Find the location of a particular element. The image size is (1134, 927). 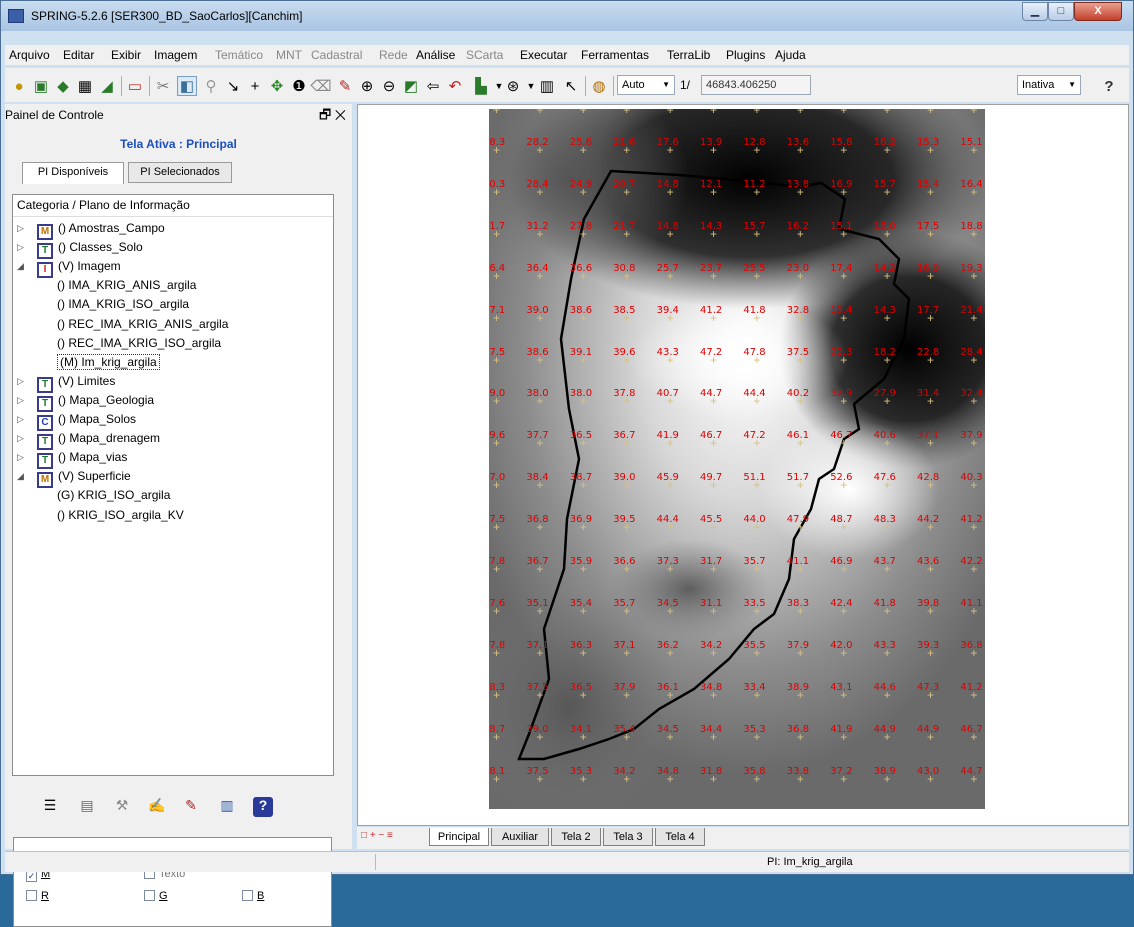

menu-analise: Análise is located at coordinates (436, 55).